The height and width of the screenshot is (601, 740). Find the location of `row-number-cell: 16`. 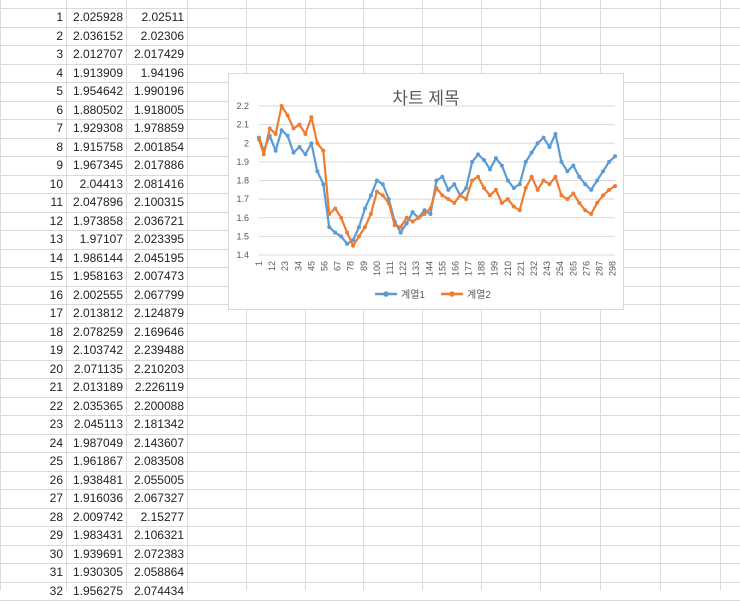

row-number-cell: 16 is located at coordinates (56, 295).